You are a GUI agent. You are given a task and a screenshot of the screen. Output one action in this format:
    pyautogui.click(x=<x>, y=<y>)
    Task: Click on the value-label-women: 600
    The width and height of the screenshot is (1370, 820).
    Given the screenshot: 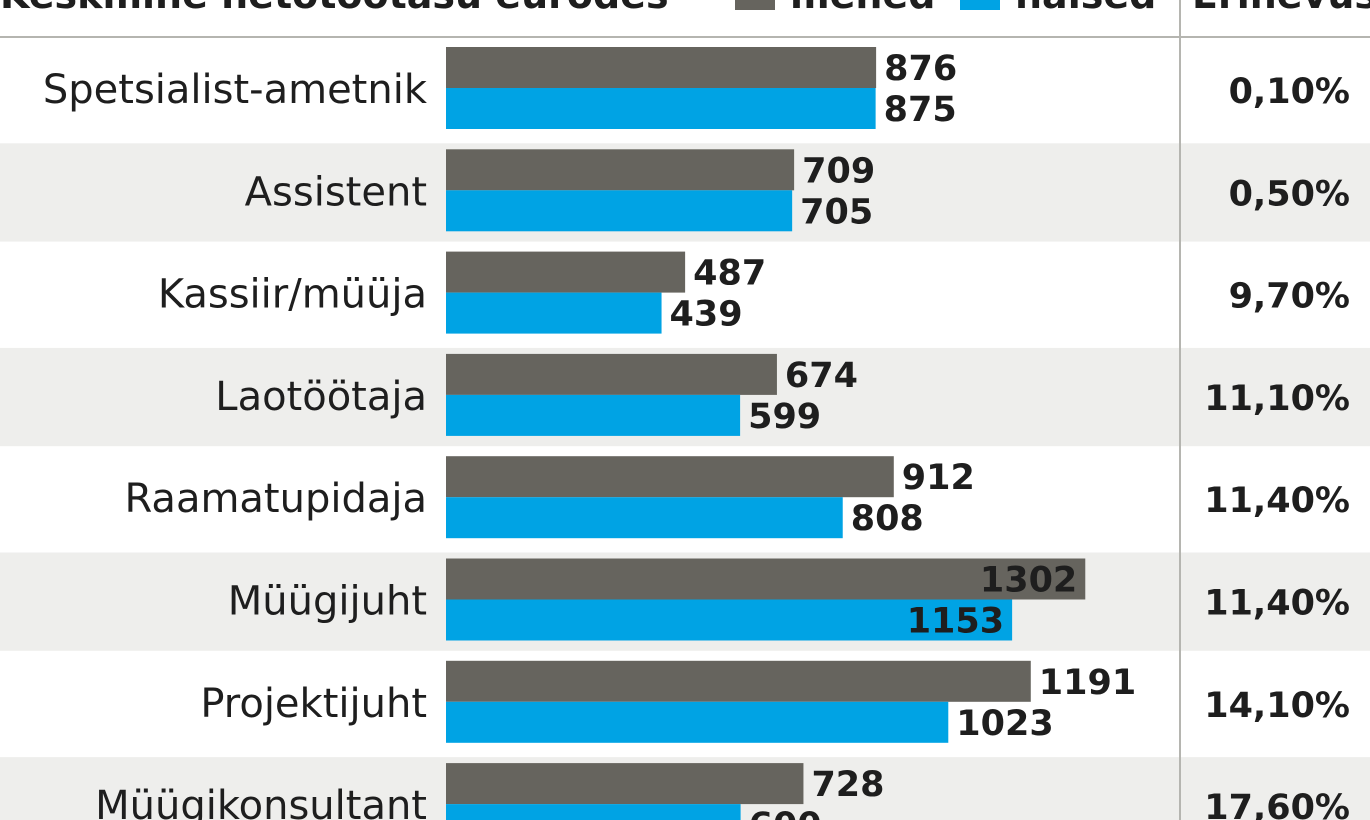 What is the action you would take?
    pyautogui.click(x=785, y=813)
    